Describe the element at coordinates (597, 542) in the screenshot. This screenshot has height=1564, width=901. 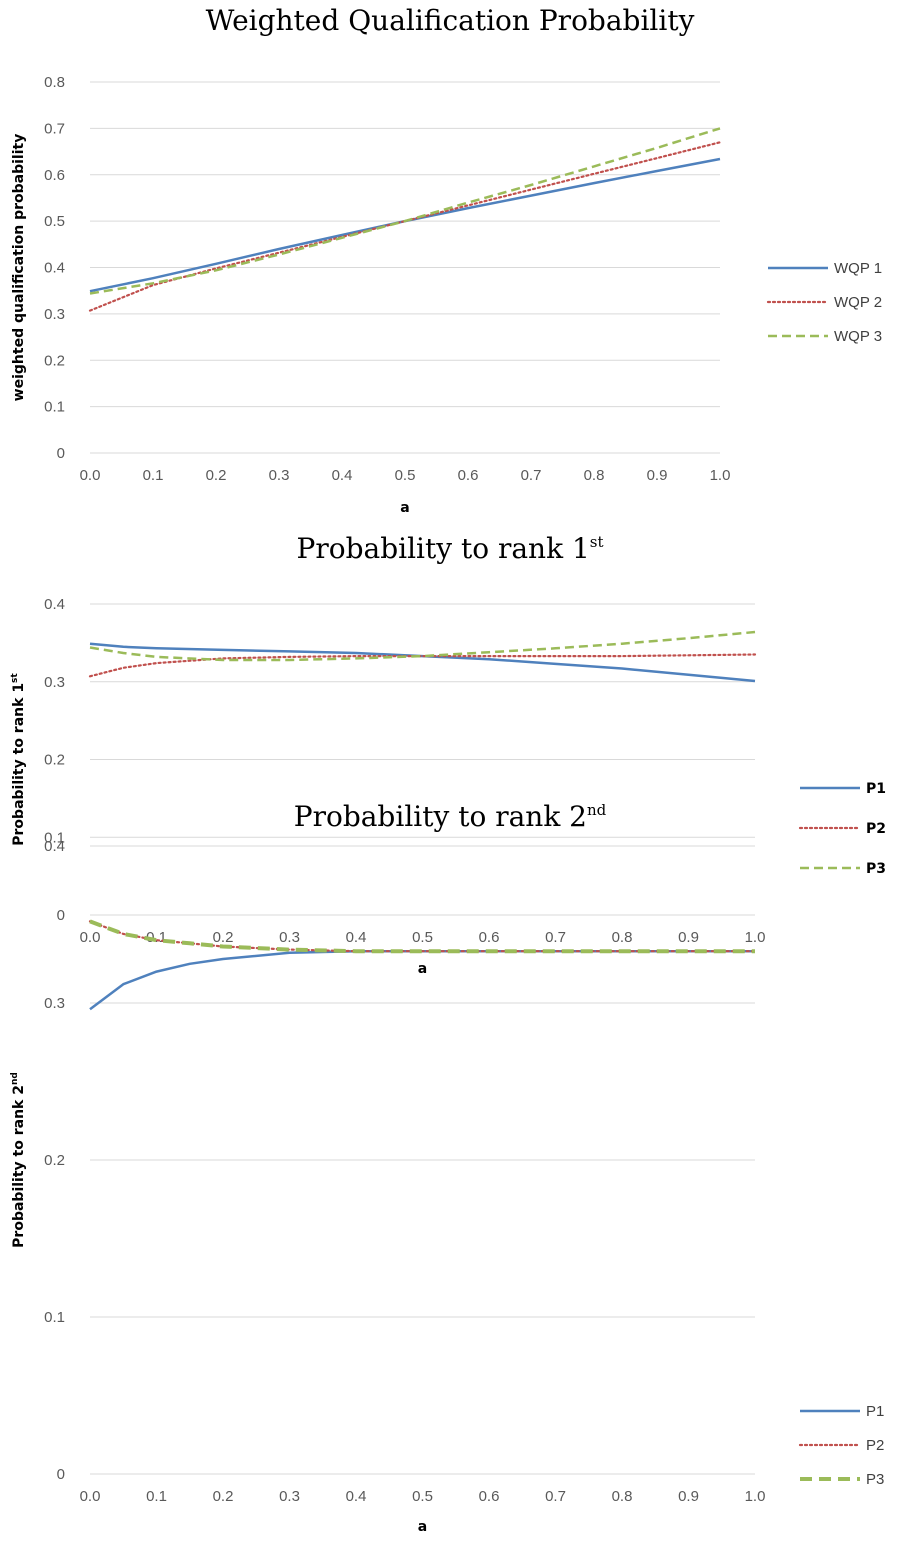
I see `chart-title-superscript: st` at that location.